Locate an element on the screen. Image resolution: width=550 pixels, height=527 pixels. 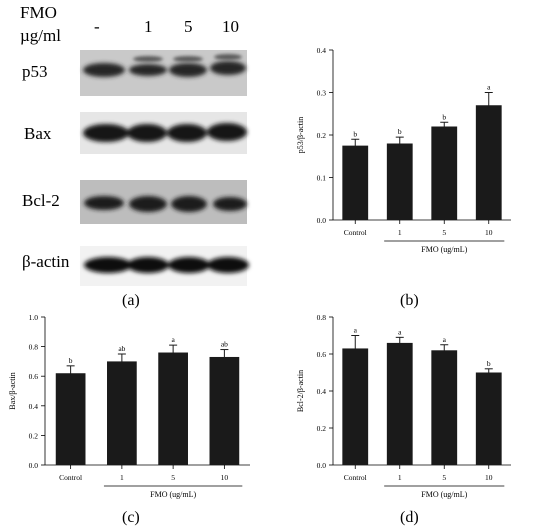
y-axis-label: Bax/β-actin is located at coordinates (12, 390).